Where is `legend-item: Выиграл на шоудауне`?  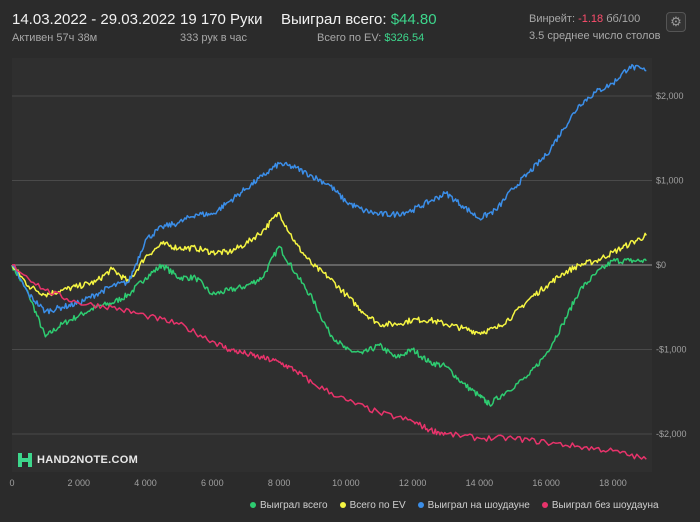 legend-item: Выиграл на шоудауне is located at coordinates (473, 505).